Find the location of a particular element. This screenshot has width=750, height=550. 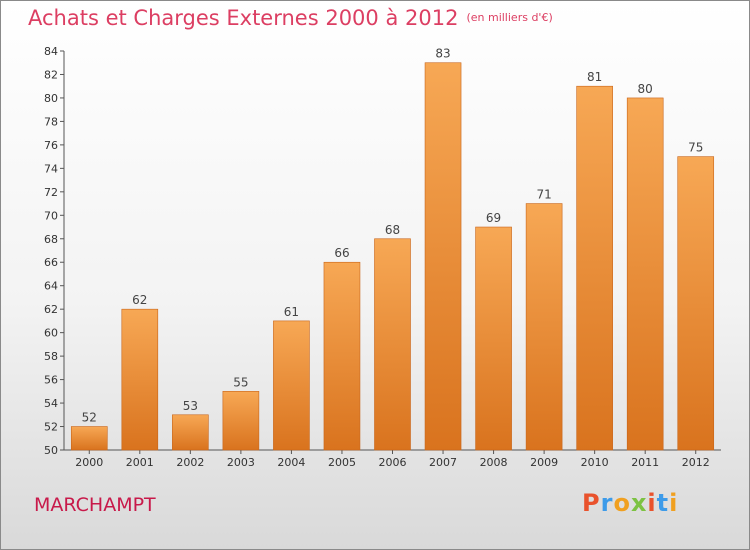

y-tick-label: 70 is located at coordinates (51, 215).